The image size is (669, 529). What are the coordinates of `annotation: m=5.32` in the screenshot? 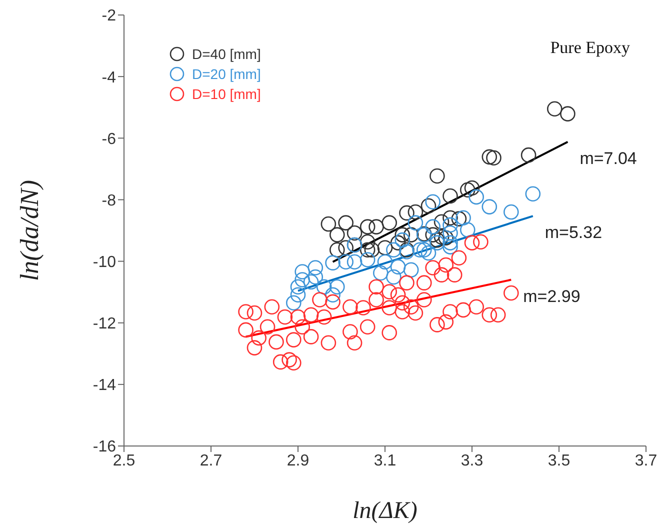 It's located at (573, 232).